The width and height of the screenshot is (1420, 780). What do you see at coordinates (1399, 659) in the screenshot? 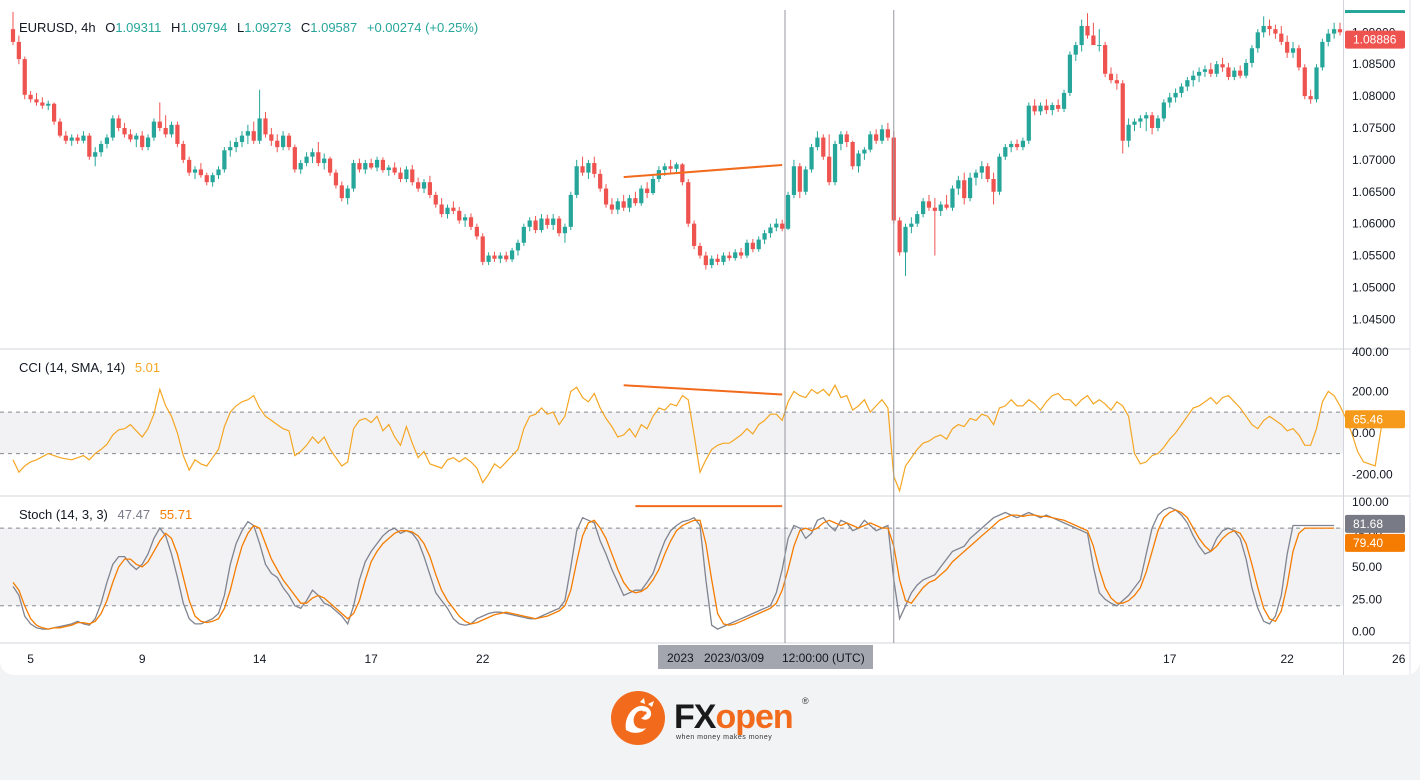
I see `date-tick-label: 26` at bounding box center [1399, 659].